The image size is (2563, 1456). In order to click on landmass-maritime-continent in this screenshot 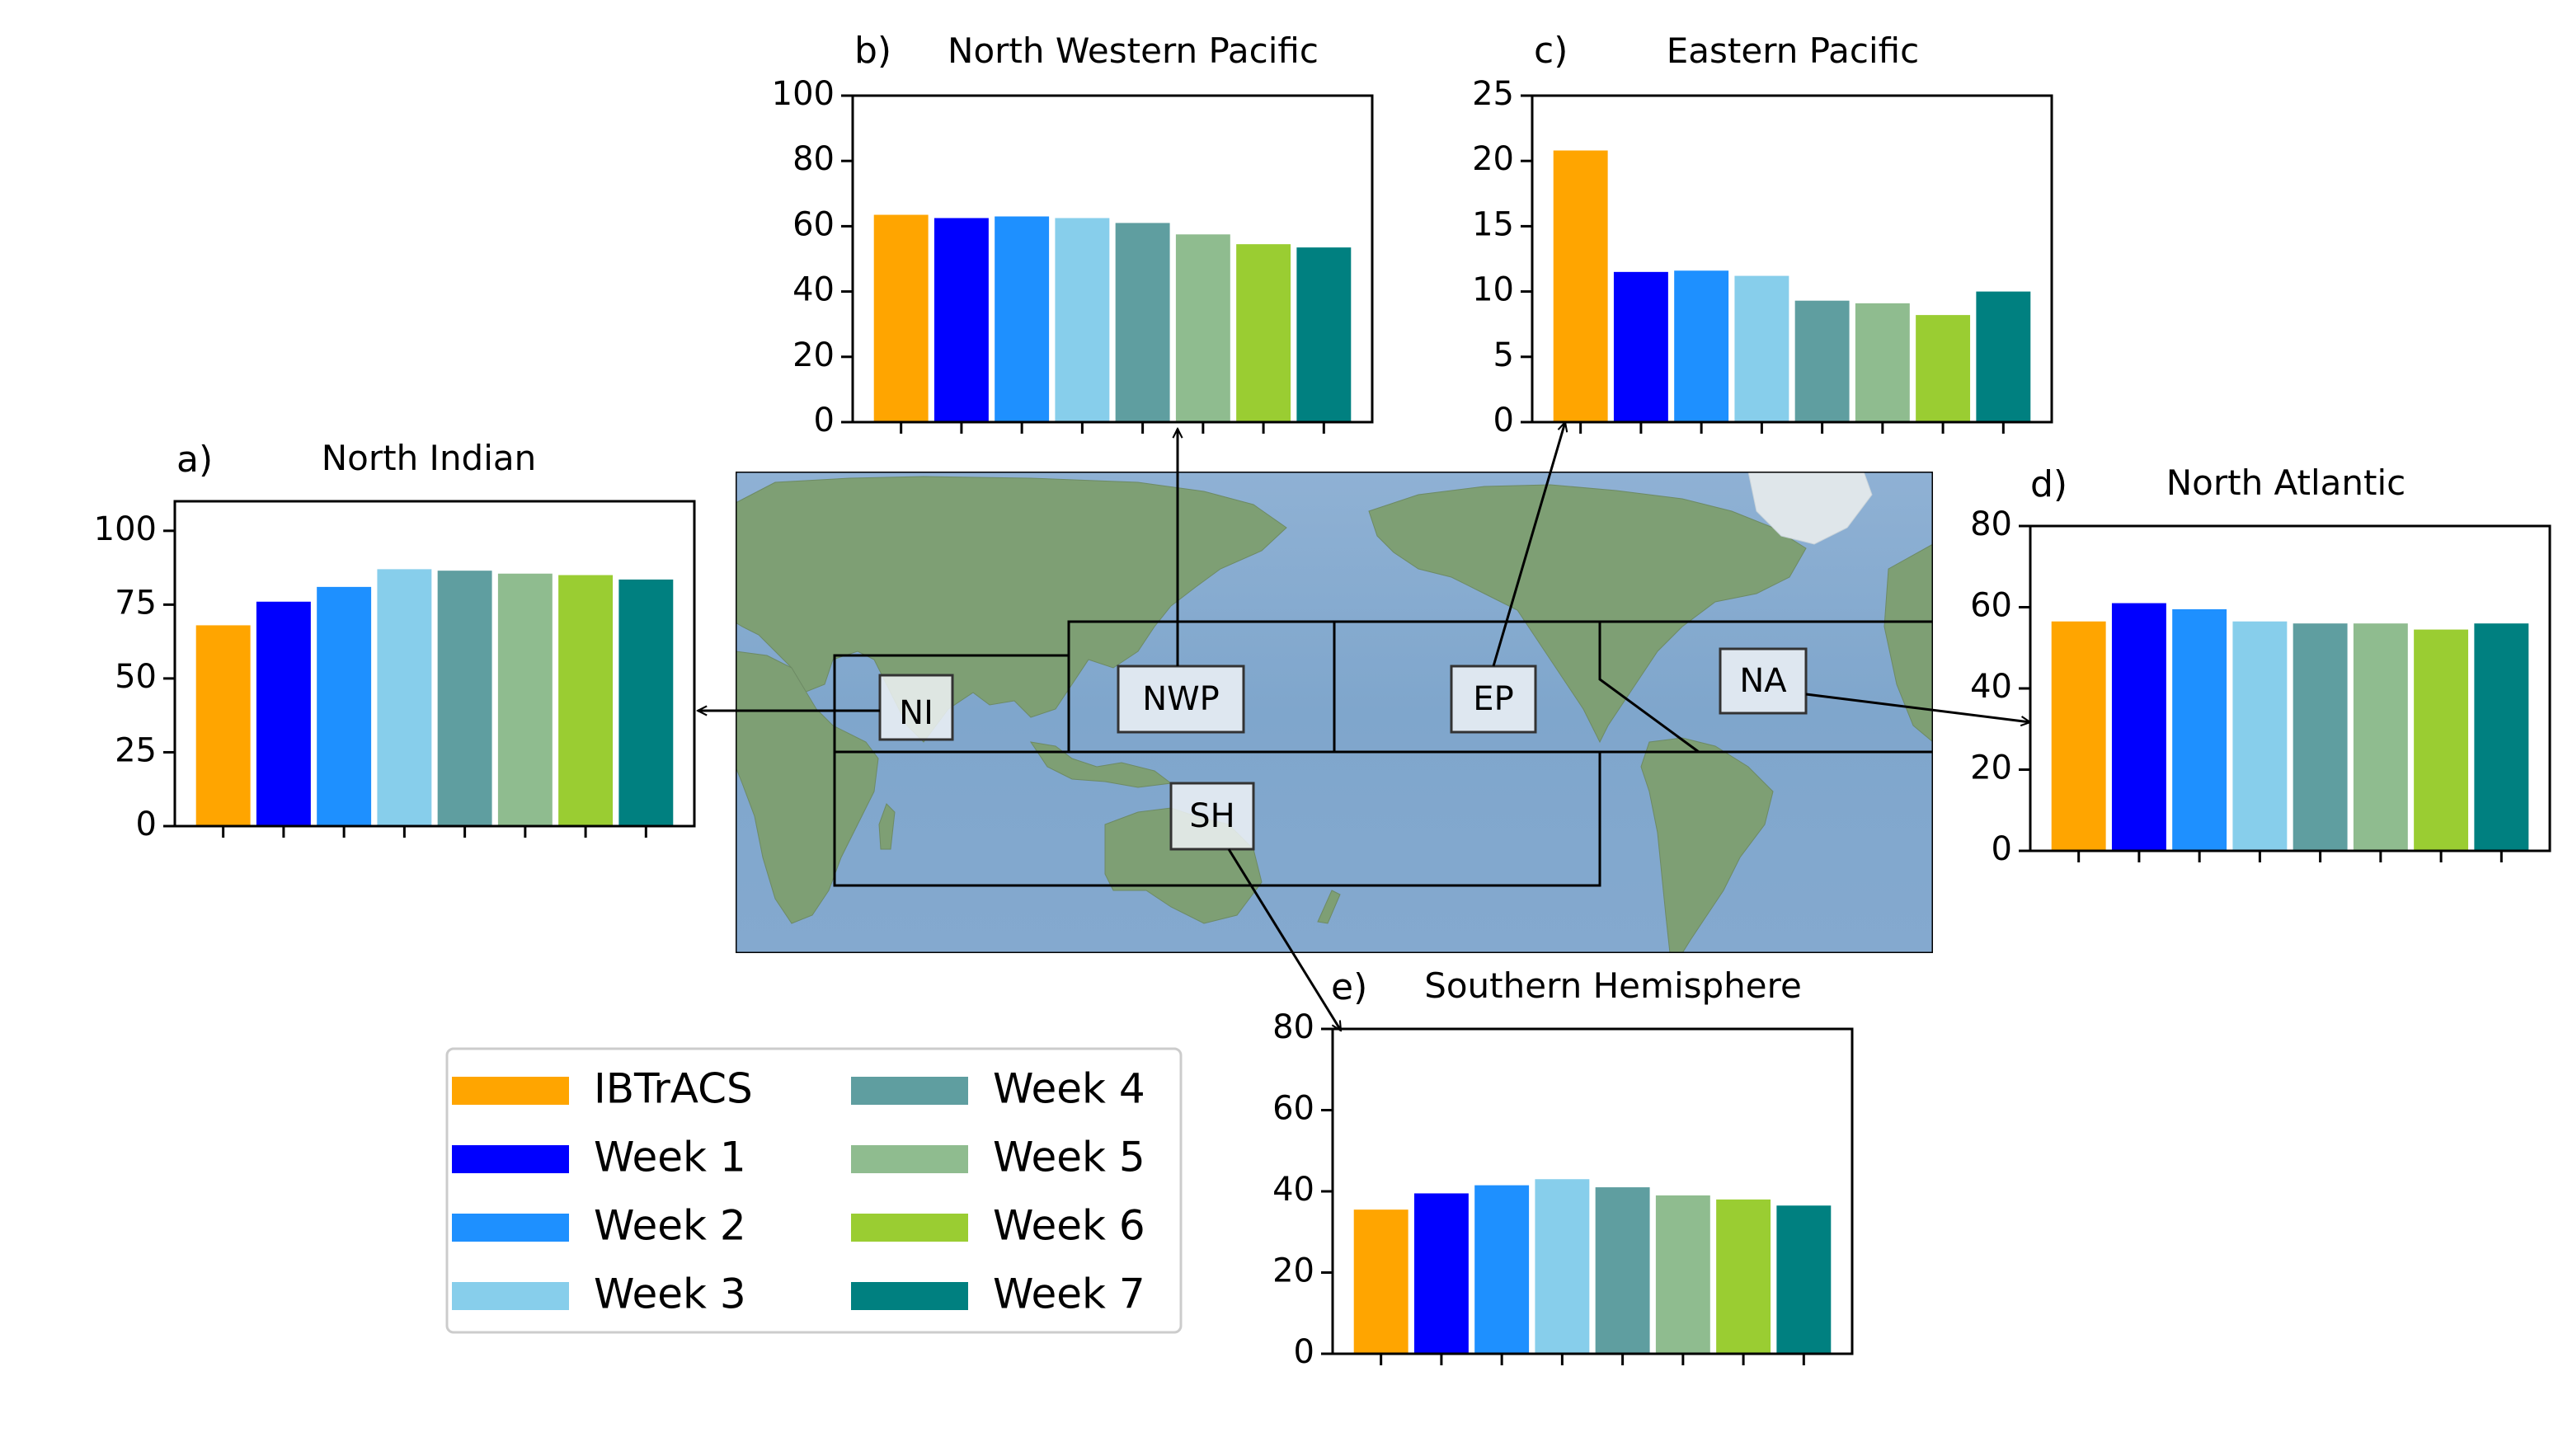, I will do `click(1101, 764)`.